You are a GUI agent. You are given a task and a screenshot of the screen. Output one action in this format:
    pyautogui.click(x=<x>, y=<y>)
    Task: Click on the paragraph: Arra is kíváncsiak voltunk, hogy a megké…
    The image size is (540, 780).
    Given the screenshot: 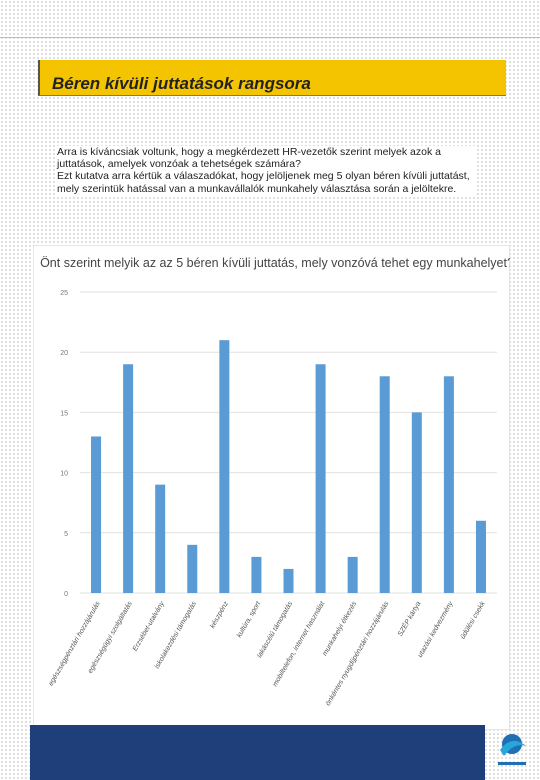 What is the action you would take?
    pyautogui.click(x=249, y=158)
    